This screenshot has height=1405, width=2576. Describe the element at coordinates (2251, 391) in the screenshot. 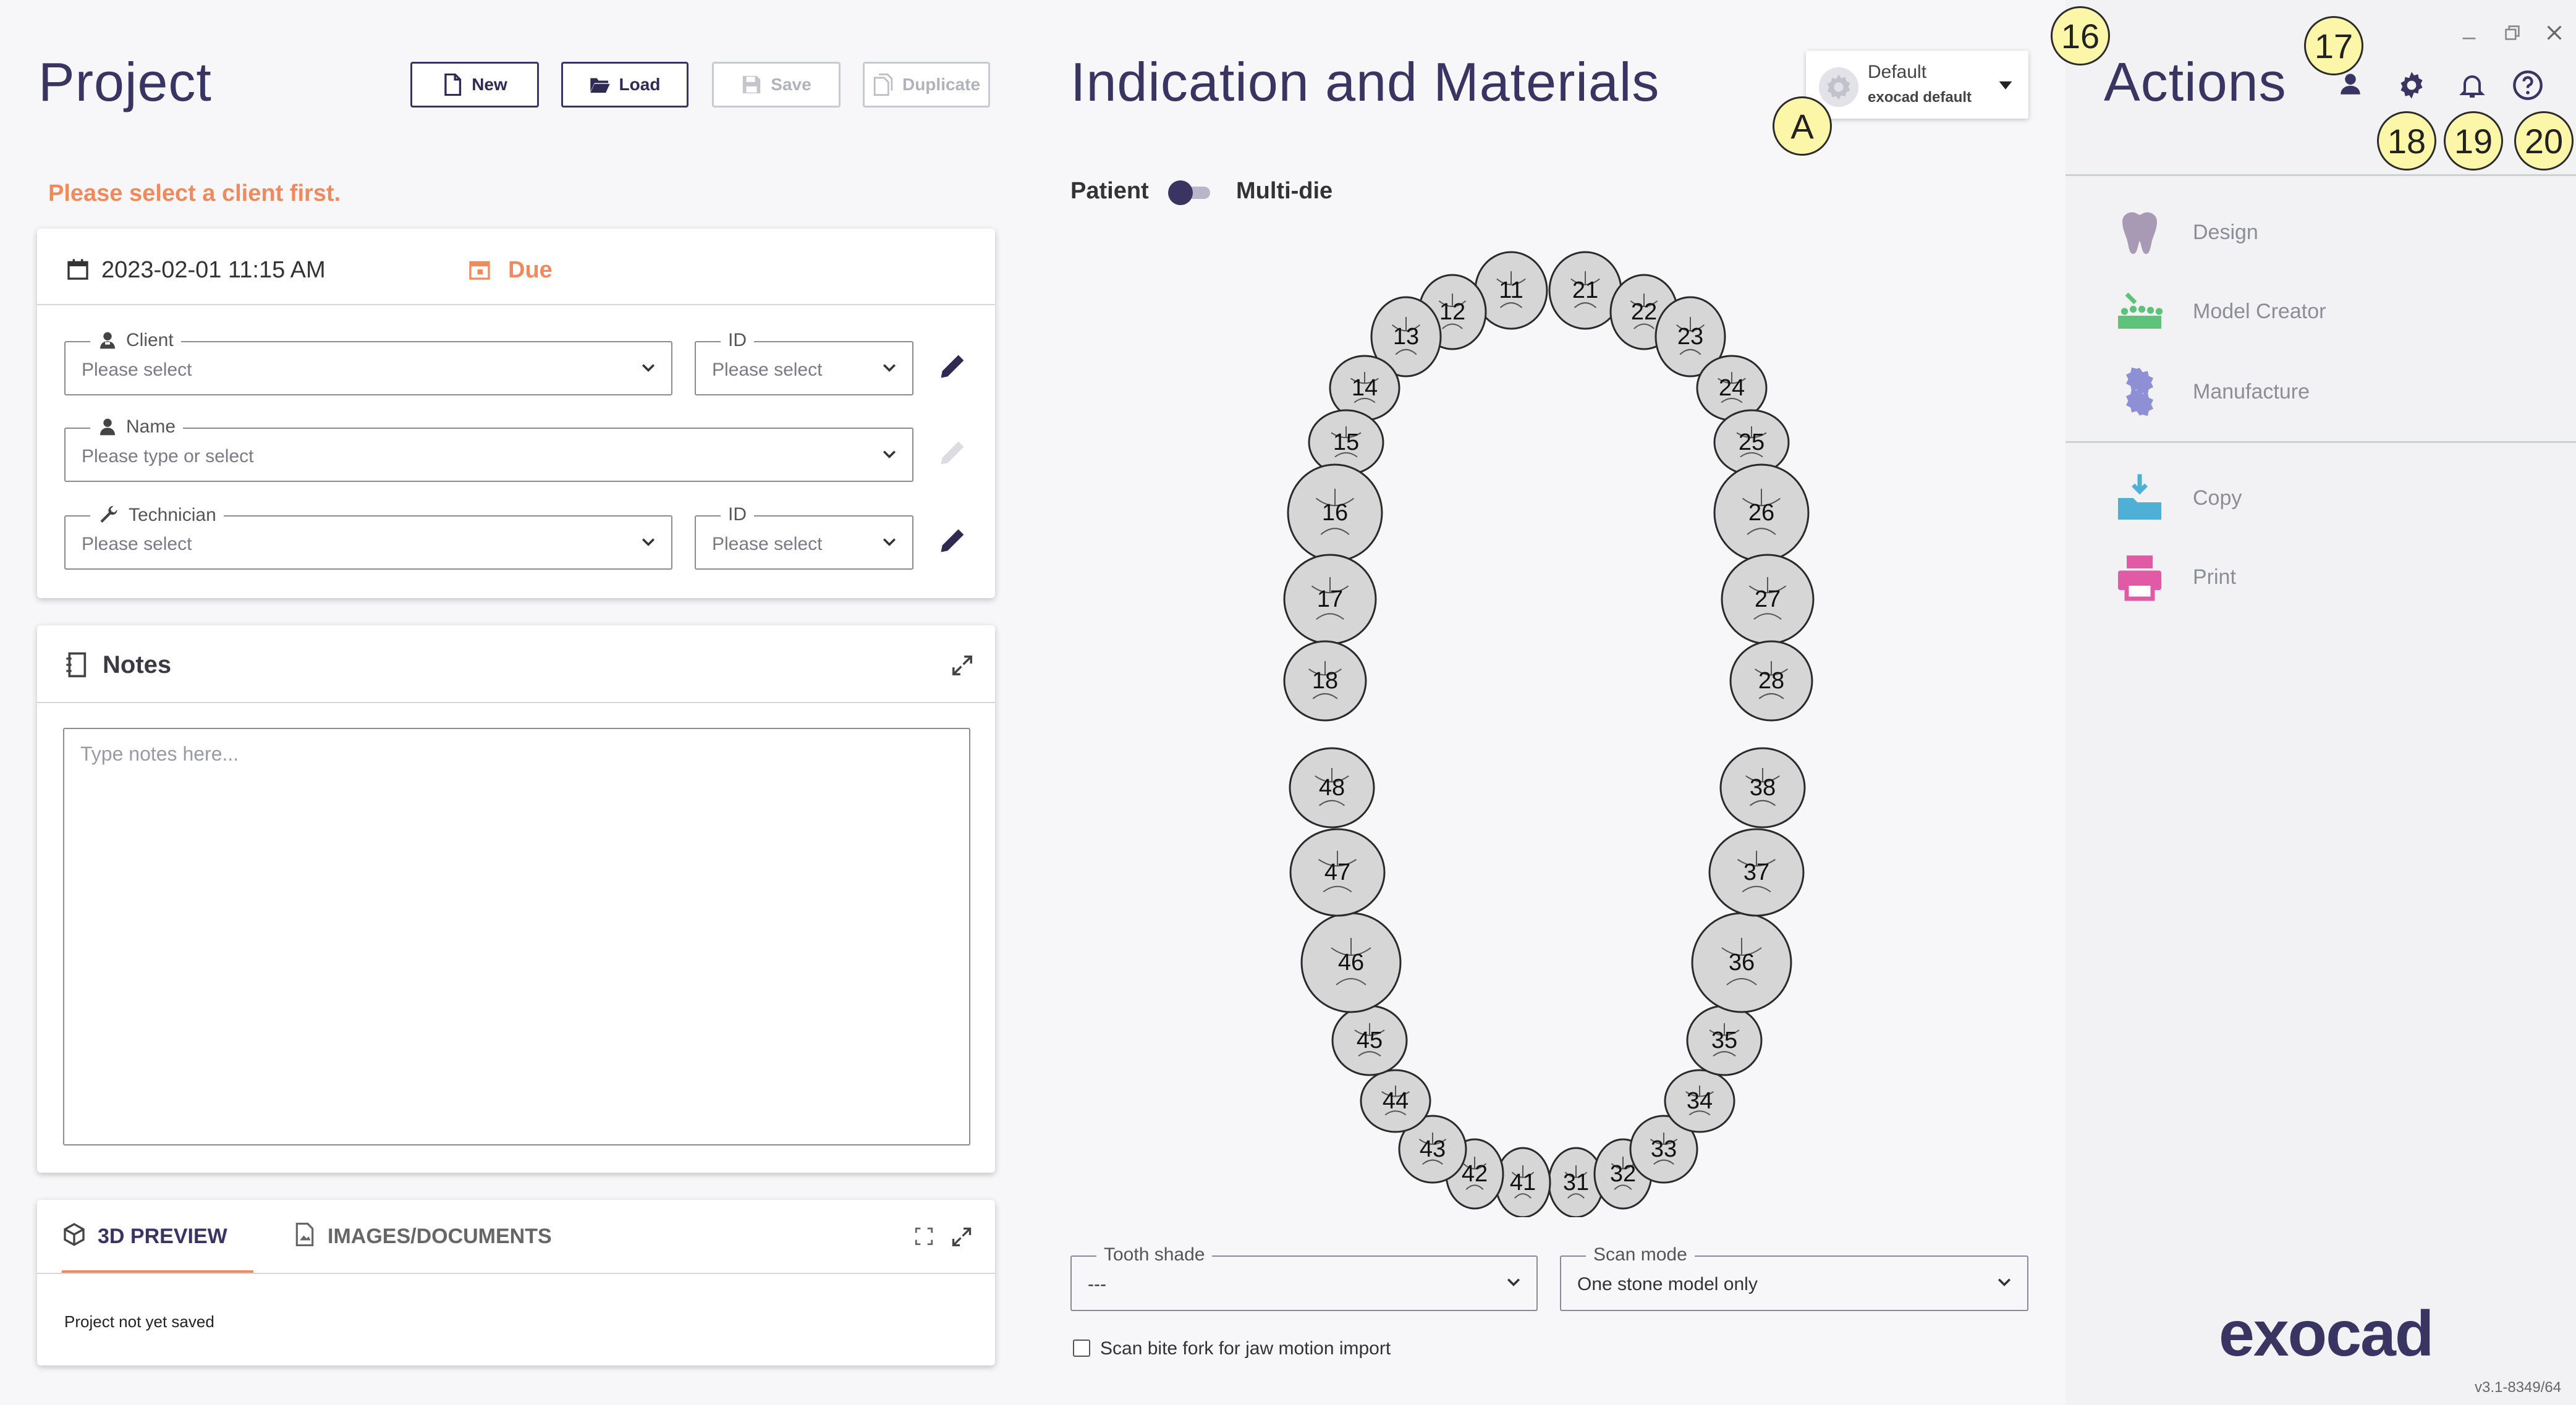

I see `action-manufacture-label: Manufacture` at that location.